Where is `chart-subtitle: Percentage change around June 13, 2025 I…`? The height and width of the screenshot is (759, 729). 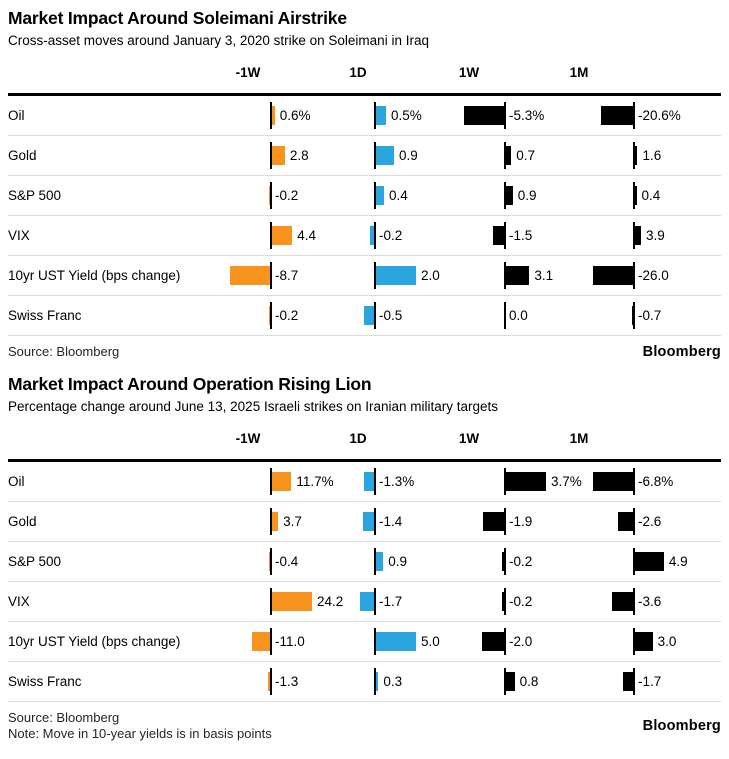 chart-subtitle: Percentage change around June 13, 2025 I… is located at coordinates (253, 406).